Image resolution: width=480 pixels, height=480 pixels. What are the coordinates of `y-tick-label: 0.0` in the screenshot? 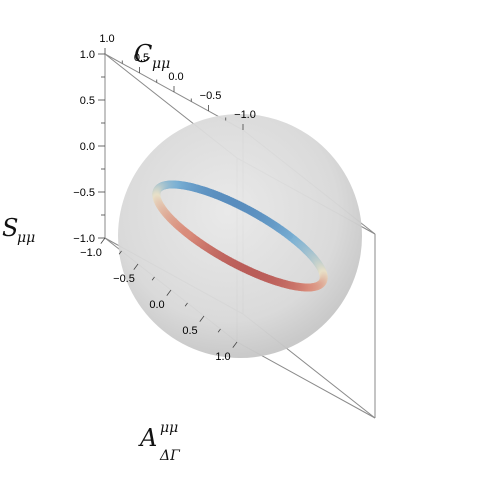 It's located at (175, 77).